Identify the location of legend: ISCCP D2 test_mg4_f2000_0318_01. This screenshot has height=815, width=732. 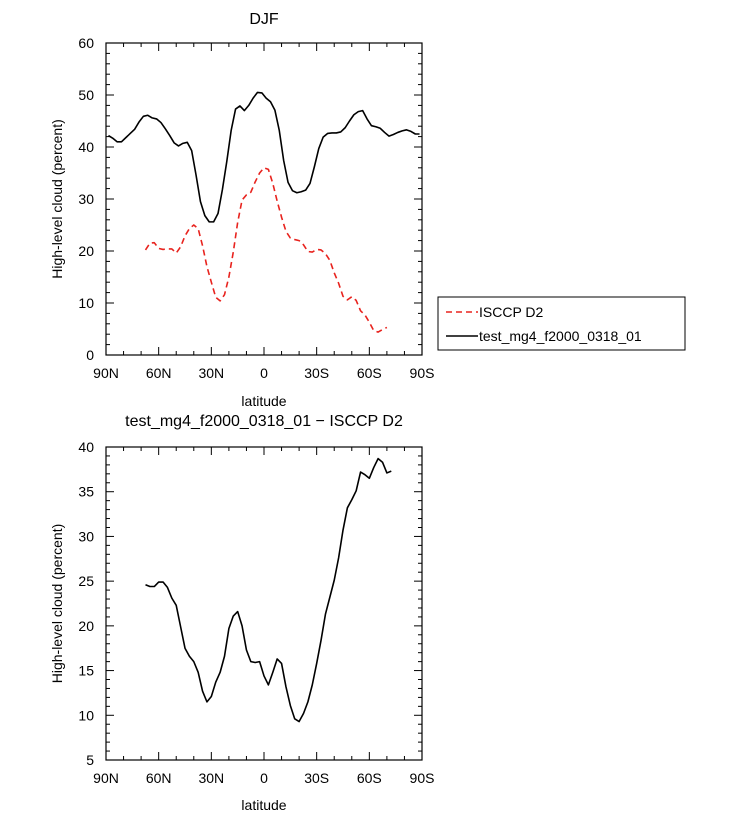
(561, 323).